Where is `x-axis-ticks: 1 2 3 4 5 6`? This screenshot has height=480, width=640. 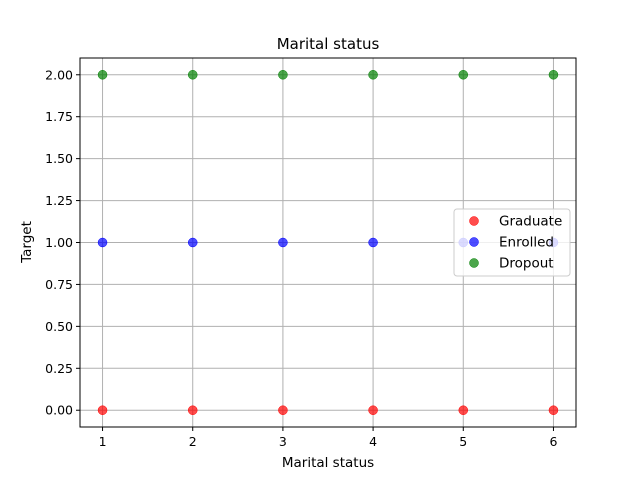 x-axis-ticks: 1 2 3 4 5 6 is located at coordinates (328, 438).